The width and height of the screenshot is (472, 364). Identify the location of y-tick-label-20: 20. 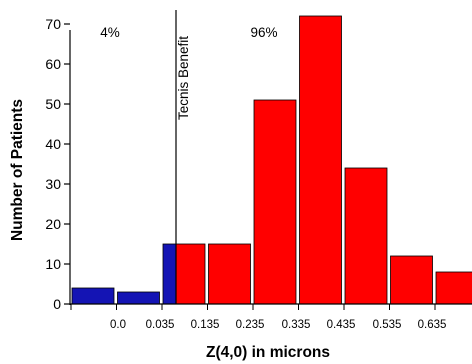
(53, 224).